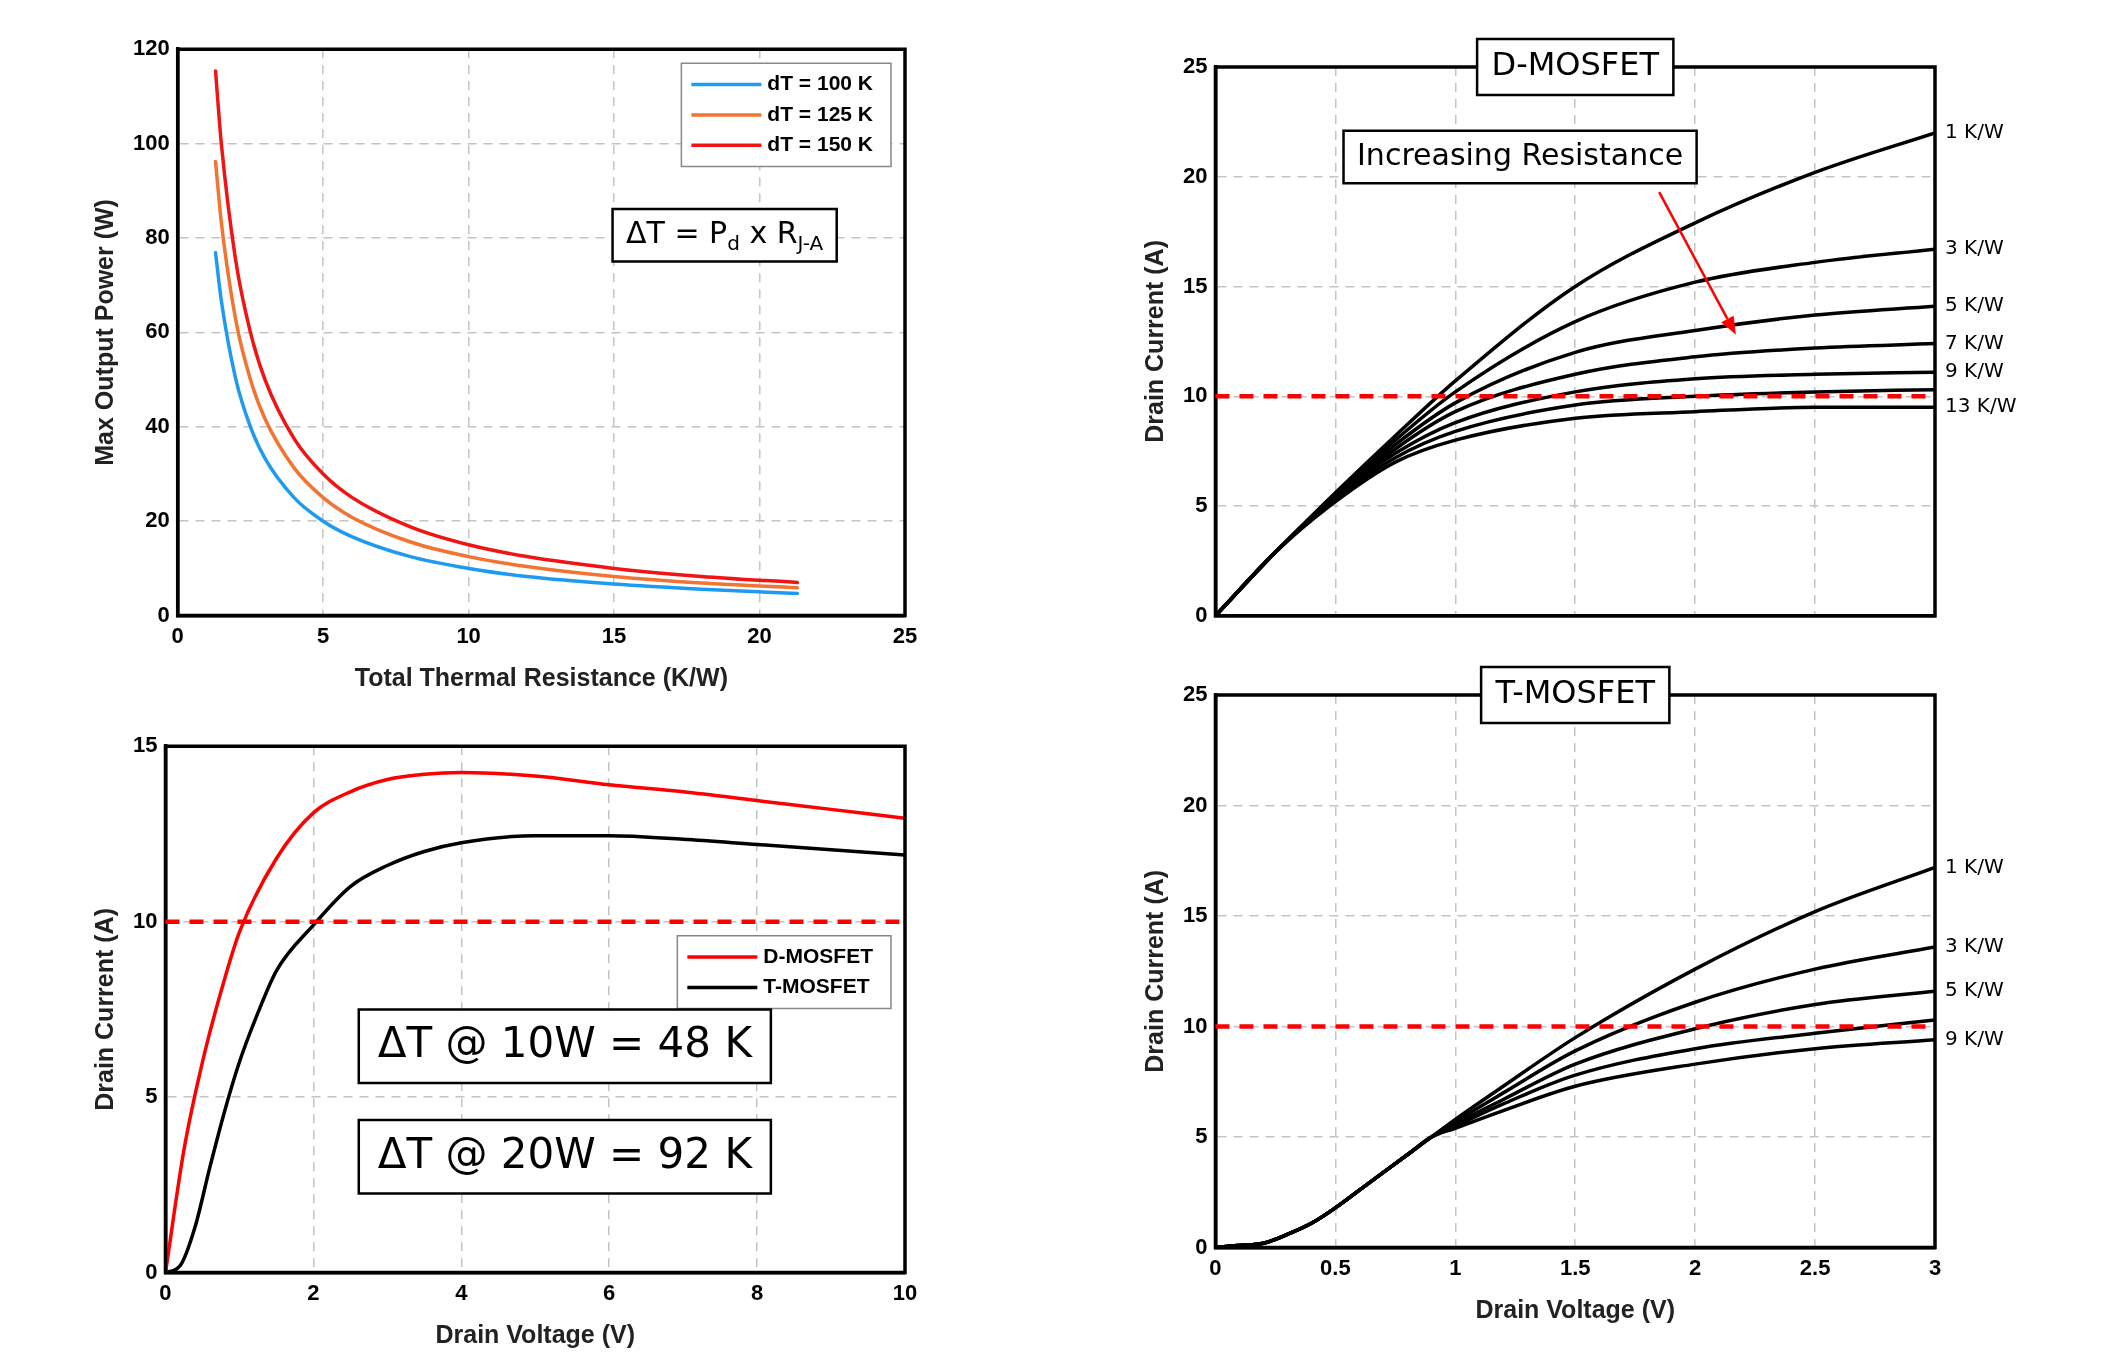 This screenshot has width=2104, height=1360. What do you see at coordinates (1815, 1267) in the screenshot?
I see `x-tick-label: 2.5` at bounding box center [1815, 1267].